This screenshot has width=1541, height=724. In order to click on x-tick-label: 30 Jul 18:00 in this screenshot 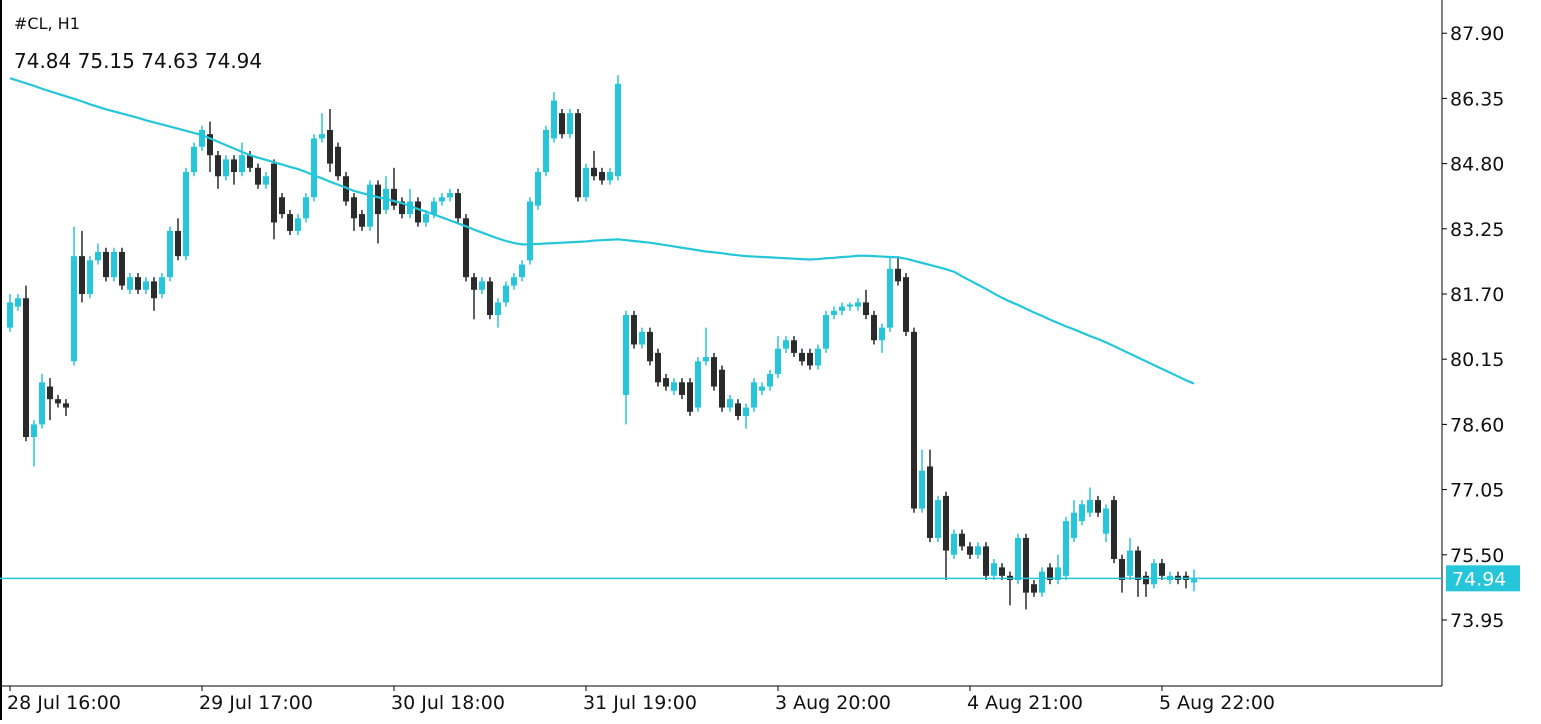, I will do `click(448, 703)`.